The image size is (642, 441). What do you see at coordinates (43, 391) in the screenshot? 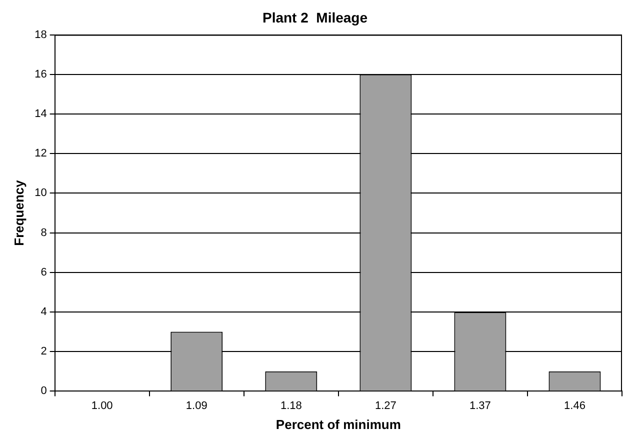
I see `y-tick-label: 0` at bounding box center [43, 391].